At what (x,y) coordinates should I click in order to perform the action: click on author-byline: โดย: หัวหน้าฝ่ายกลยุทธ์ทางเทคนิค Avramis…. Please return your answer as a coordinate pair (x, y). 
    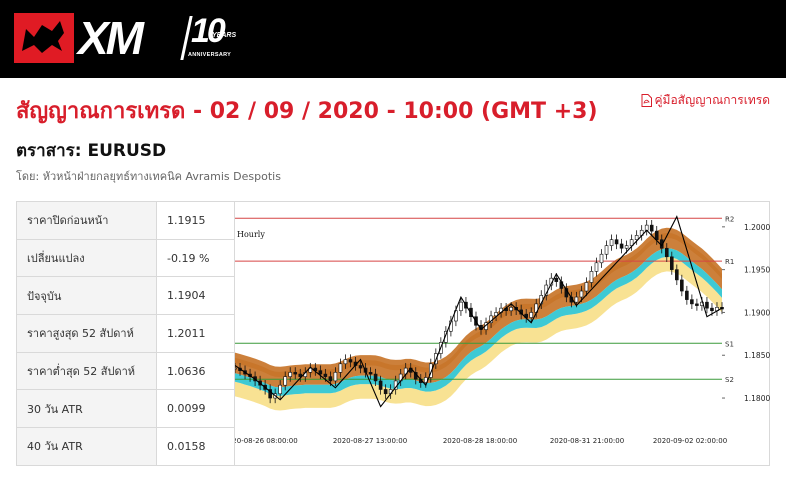
    Looking at the image, I should click on (148, 176).